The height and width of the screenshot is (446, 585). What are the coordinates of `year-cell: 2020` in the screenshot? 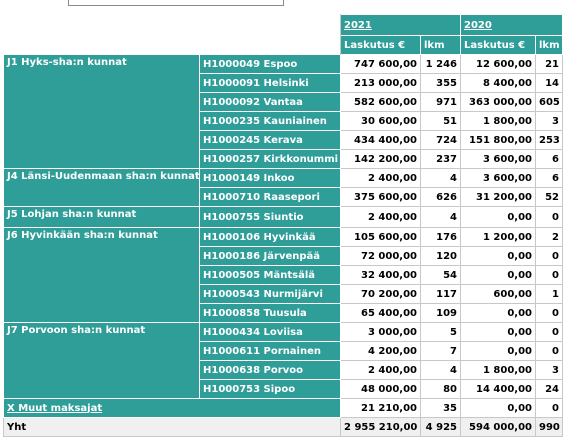 It's located at (511, 25).